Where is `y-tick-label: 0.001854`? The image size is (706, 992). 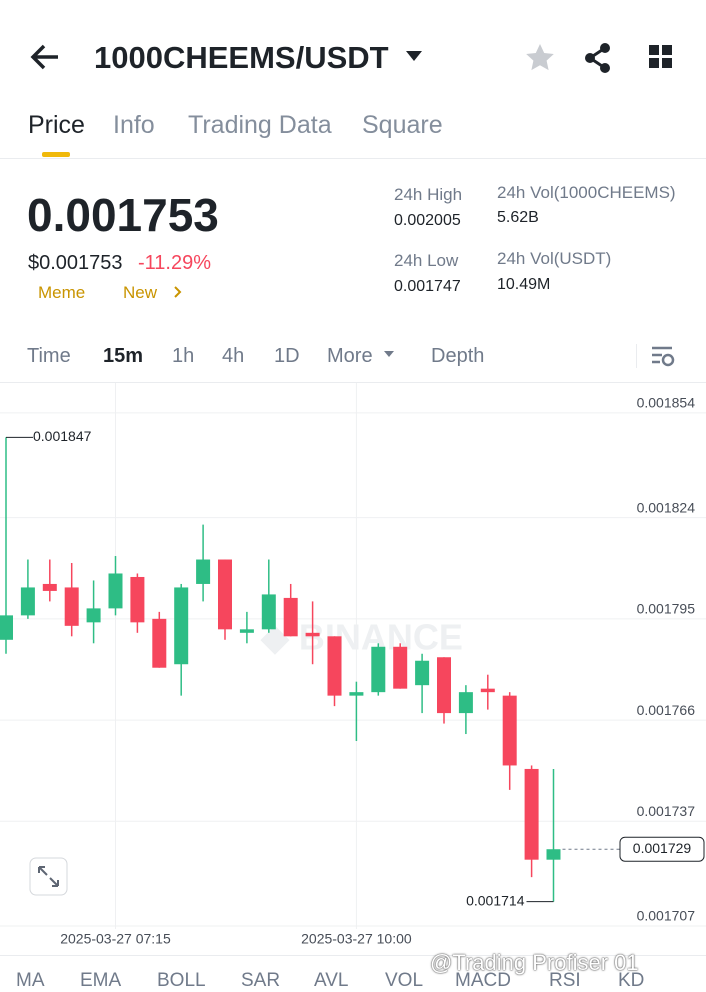
y-tick-label: 0.001854 is located at coordinates (666, 403).